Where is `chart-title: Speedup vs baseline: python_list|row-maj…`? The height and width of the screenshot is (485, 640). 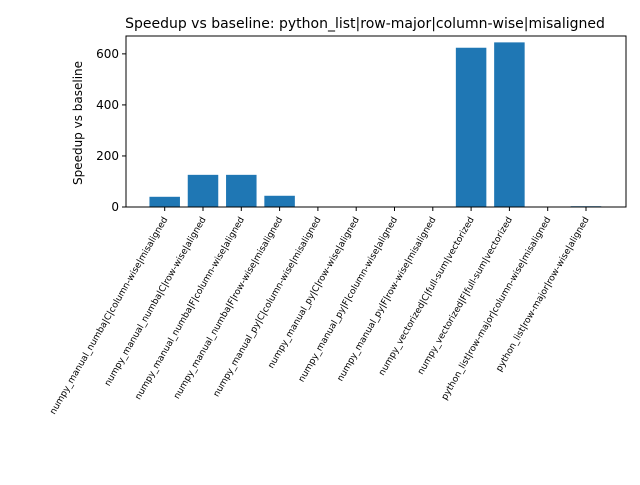 chart-title: Speedup vs baseline: python_list|row-maj… is located at coordinates (365, 24).